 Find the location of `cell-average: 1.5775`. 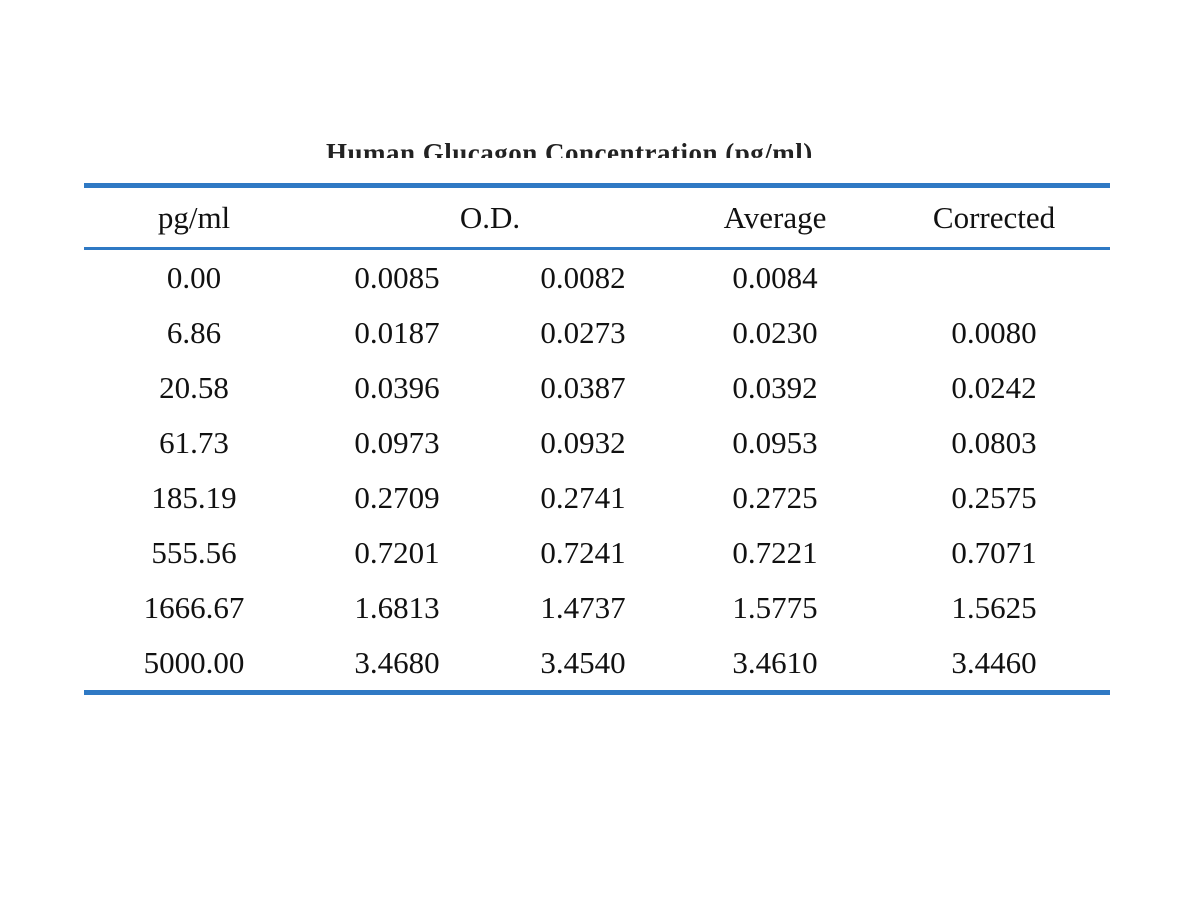

cell-average: 1.5775 is located at coordinates (775, 607).